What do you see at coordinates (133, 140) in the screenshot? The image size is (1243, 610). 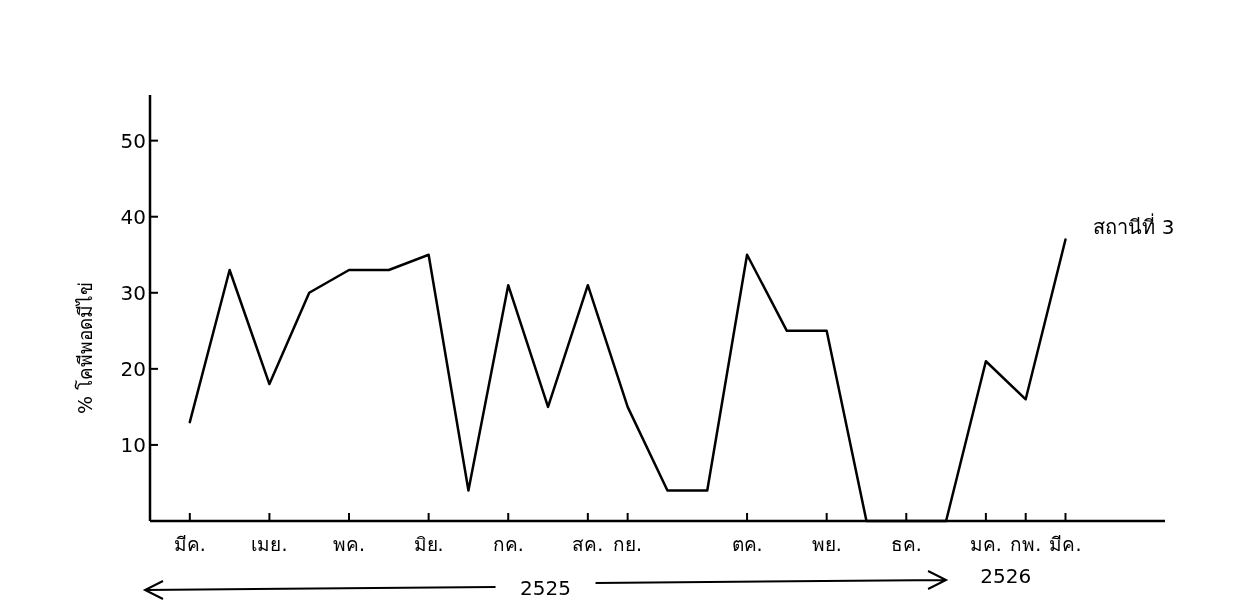 I see `y-tick-label: 50` at bounding box center [133, 140].